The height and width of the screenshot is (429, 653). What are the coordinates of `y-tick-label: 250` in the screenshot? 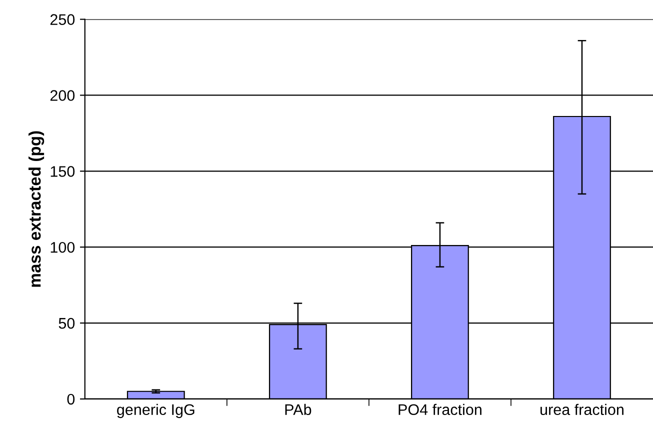 It's located at (62, 19).